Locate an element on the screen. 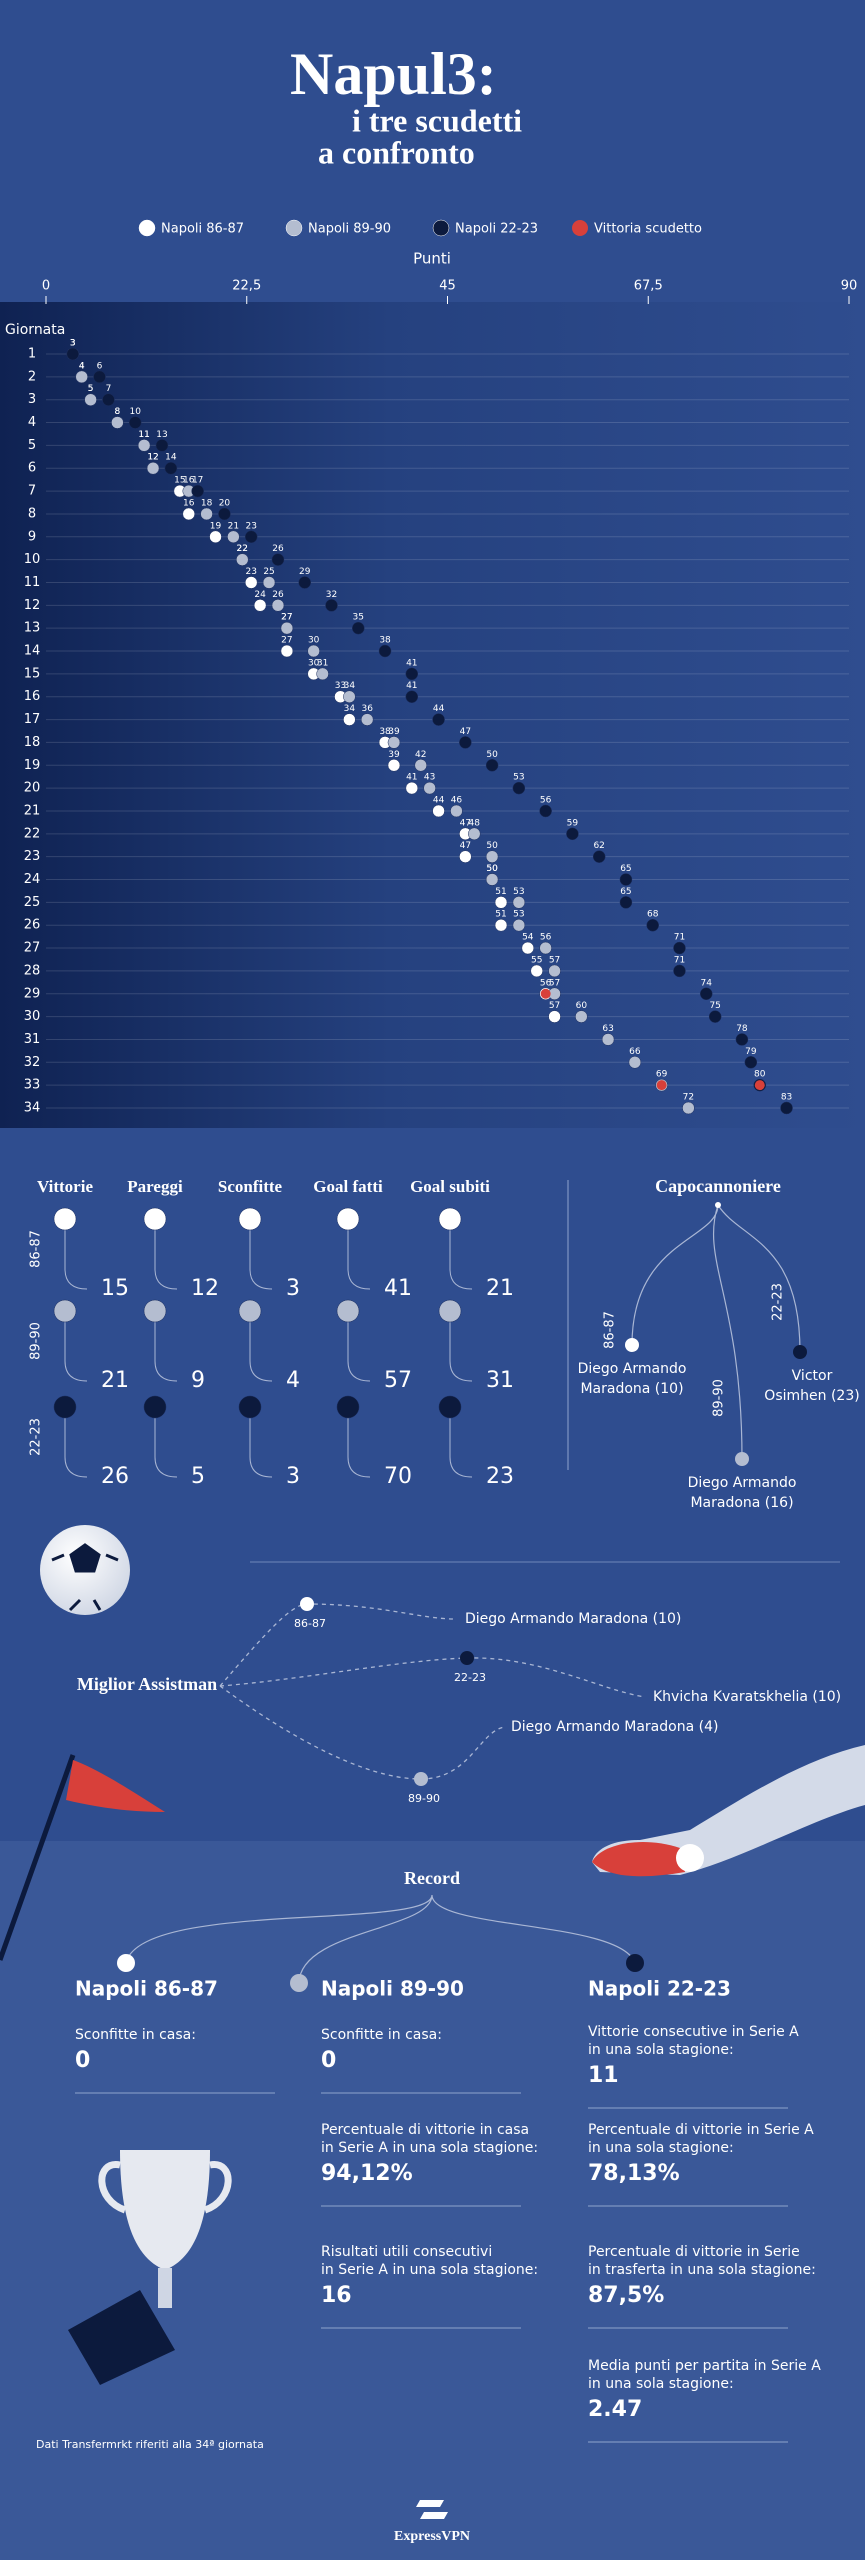 Image resolution: width=865 pixels, height=2560 pixels. y-tick-label: 32 is located at coordinates (32, 1062).